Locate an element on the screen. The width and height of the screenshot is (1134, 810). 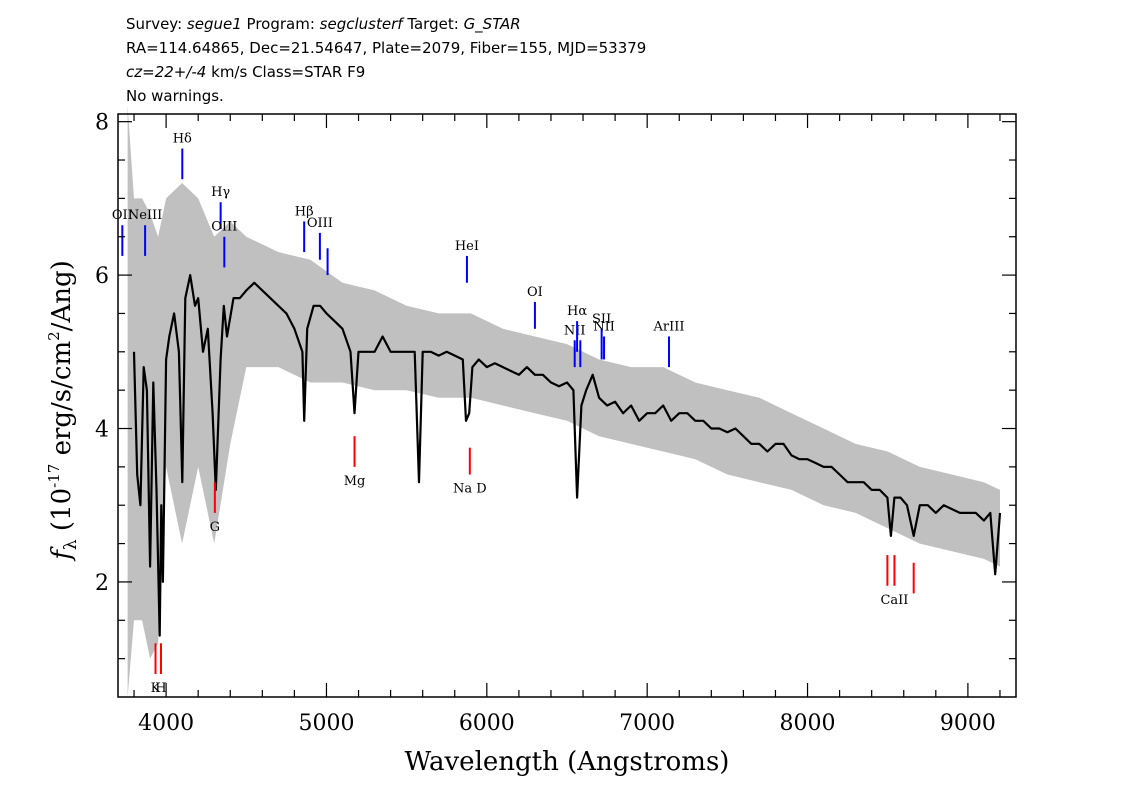
y-tick-label: 8 is located at coordinates (102, 123).